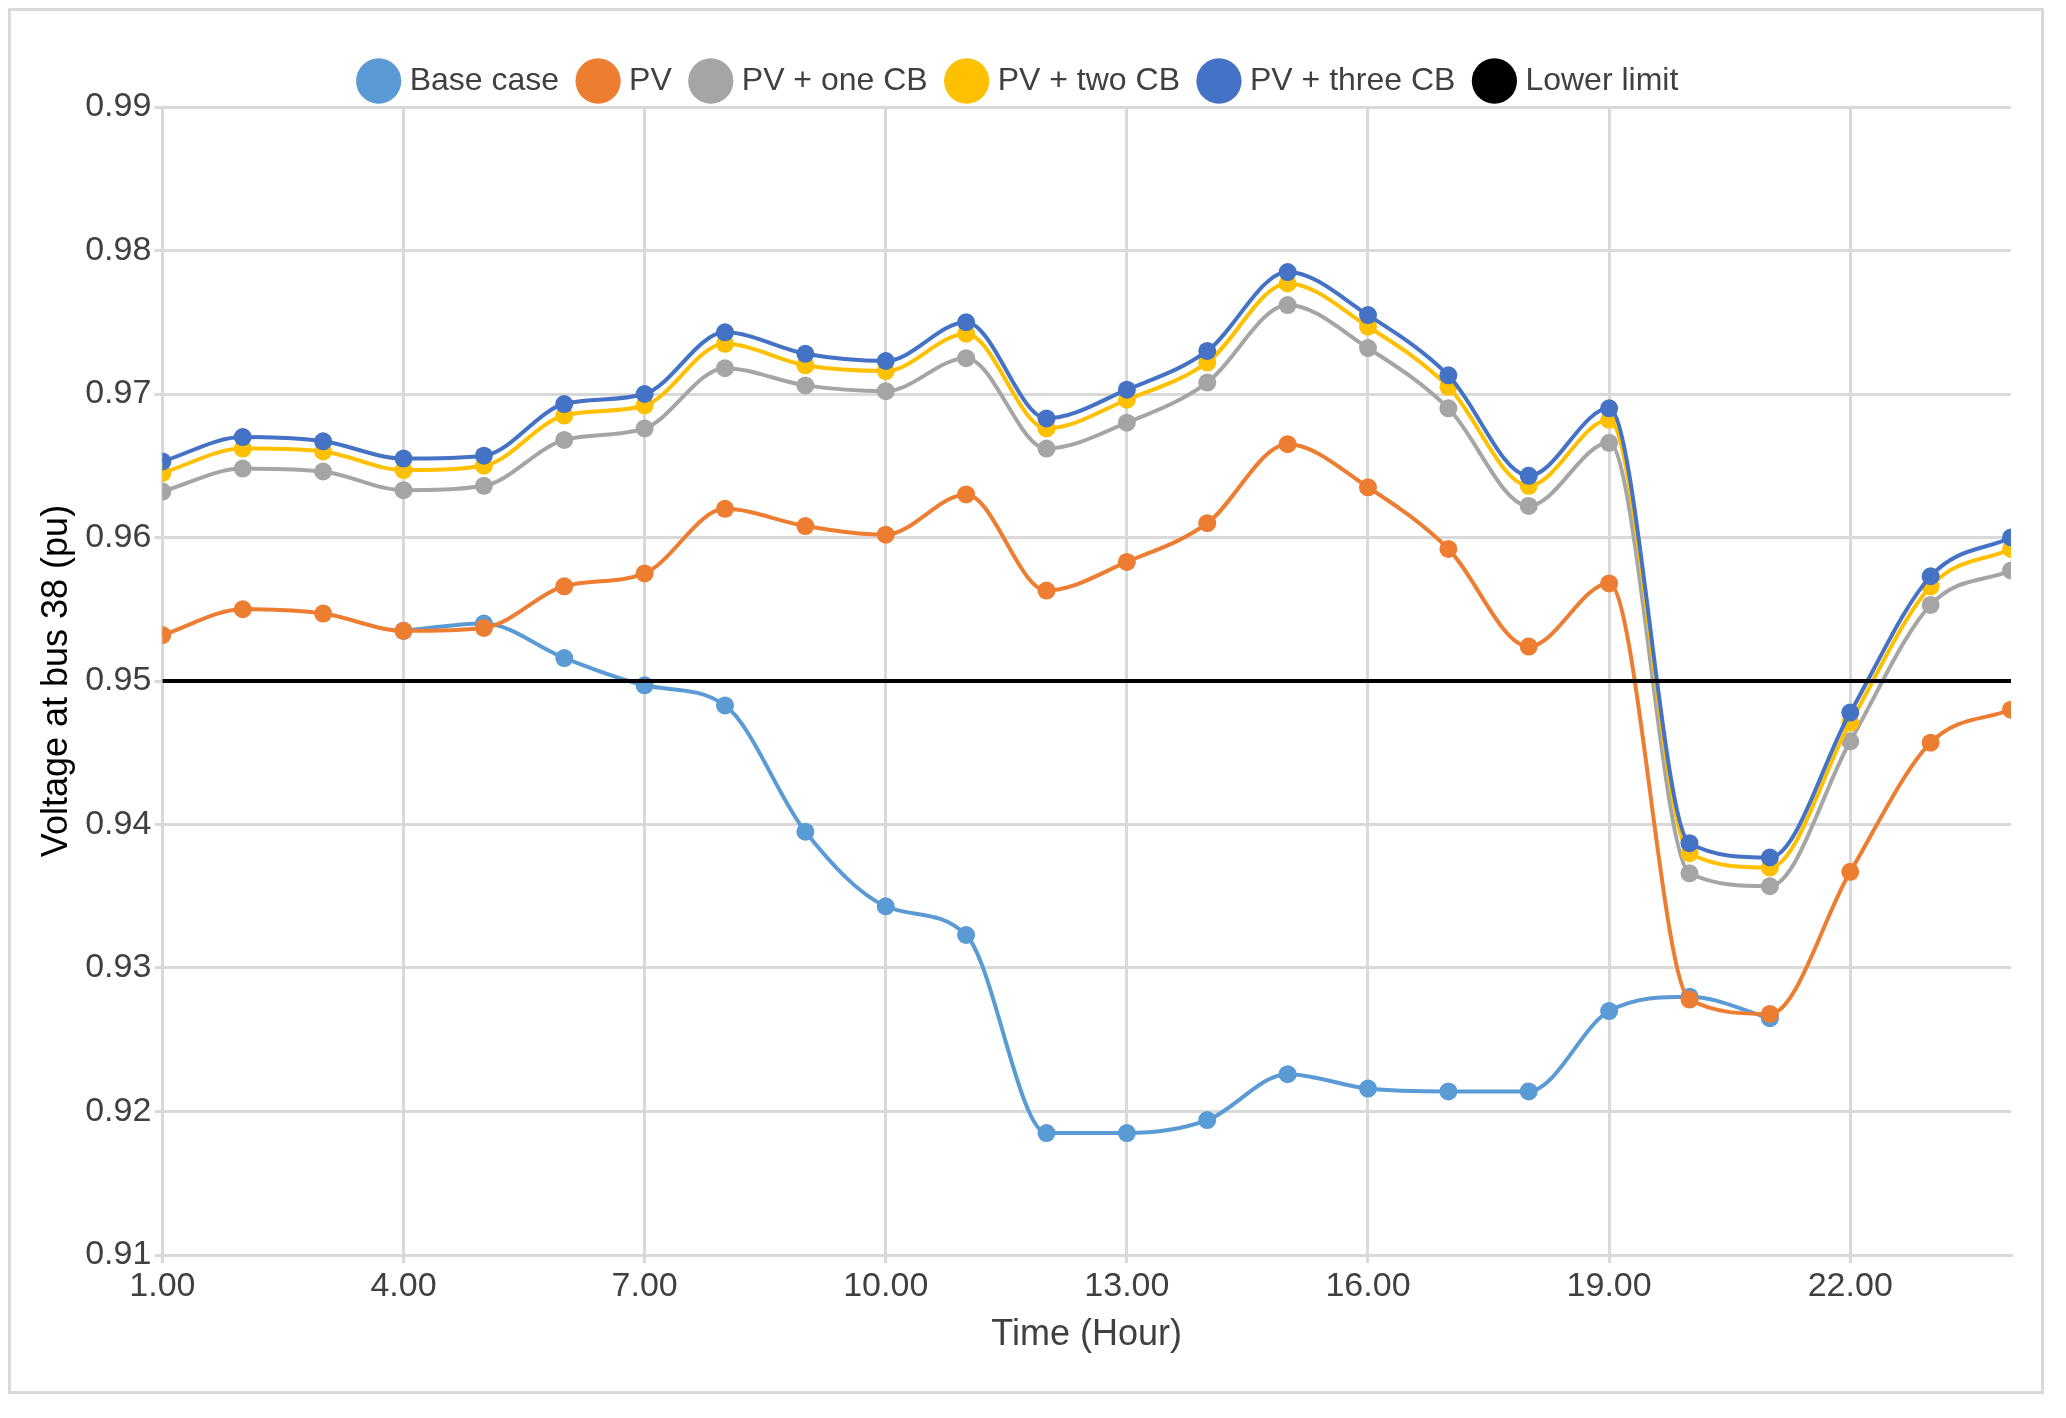 Image resolution: width=2066 pixels, height=1418 pixels. Describe the element at coordinates (118, 391) in the screenshot. I see `y-tick-label: 0.97` at that location.